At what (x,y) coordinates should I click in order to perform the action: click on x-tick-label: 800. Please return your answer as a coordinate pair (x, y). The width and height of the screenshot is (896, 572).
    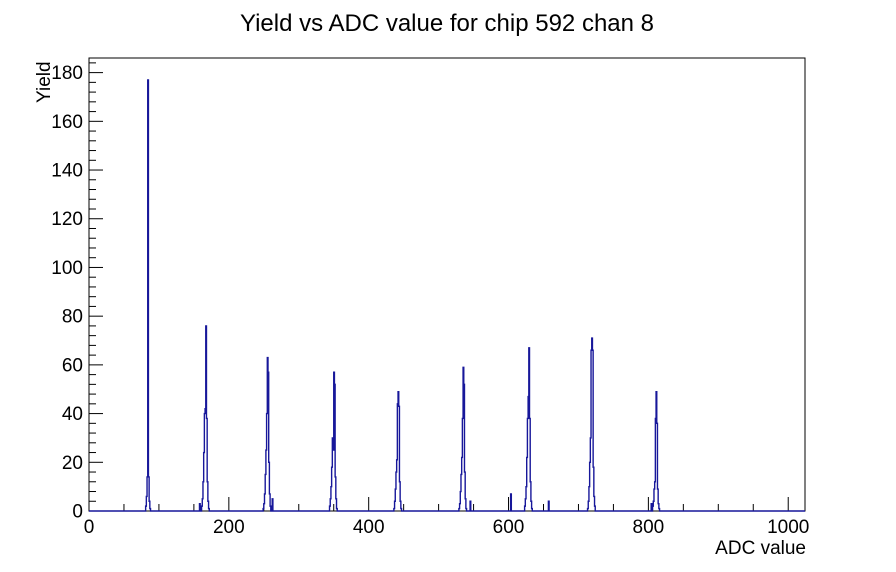
    Looking at the image, I should click on (649, 527).